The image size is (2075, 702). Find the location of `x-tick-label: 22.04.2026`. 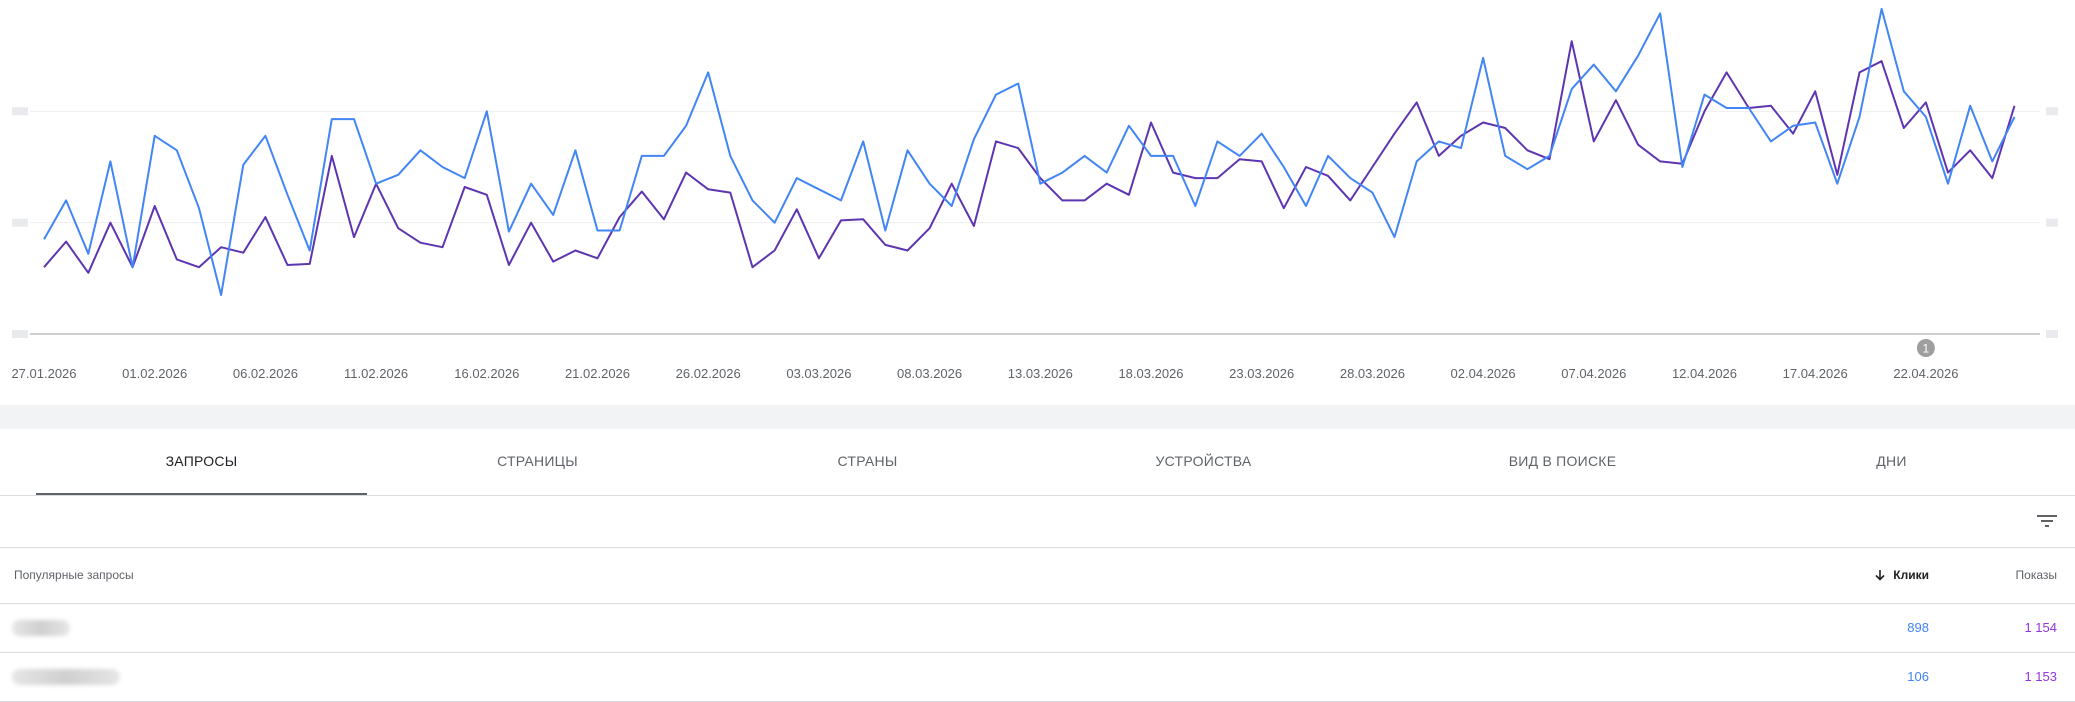

x-tick-label: 22.04.2026 is located at coordinates (1925, 373).